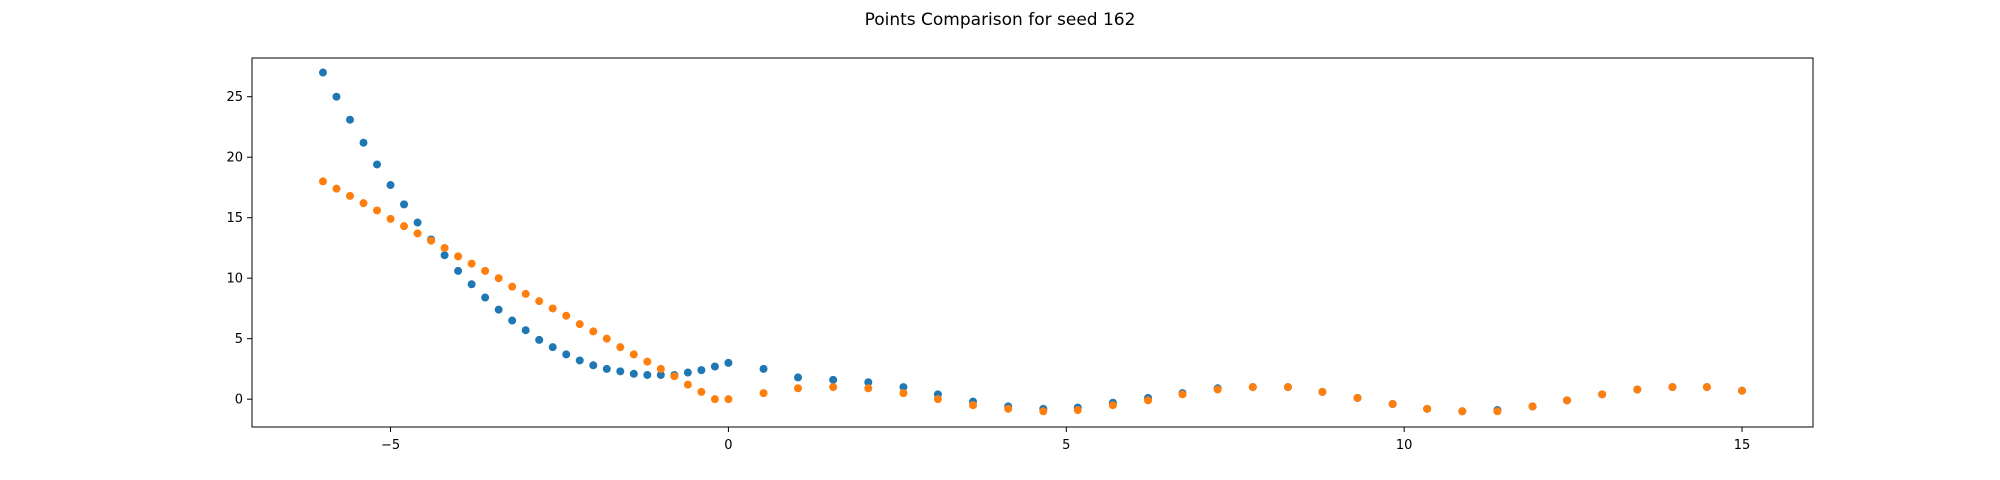 The height and width of the screenshot is (480, 2000). I want to click on y-tick-label: 20, so click(234, 158).